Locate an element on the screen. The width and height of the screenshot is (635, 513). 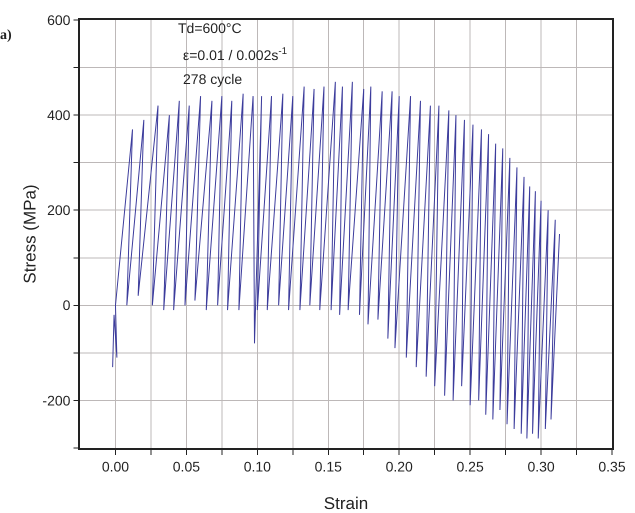
x-tick-label: 0.35 is located at coordinates (612, 466).